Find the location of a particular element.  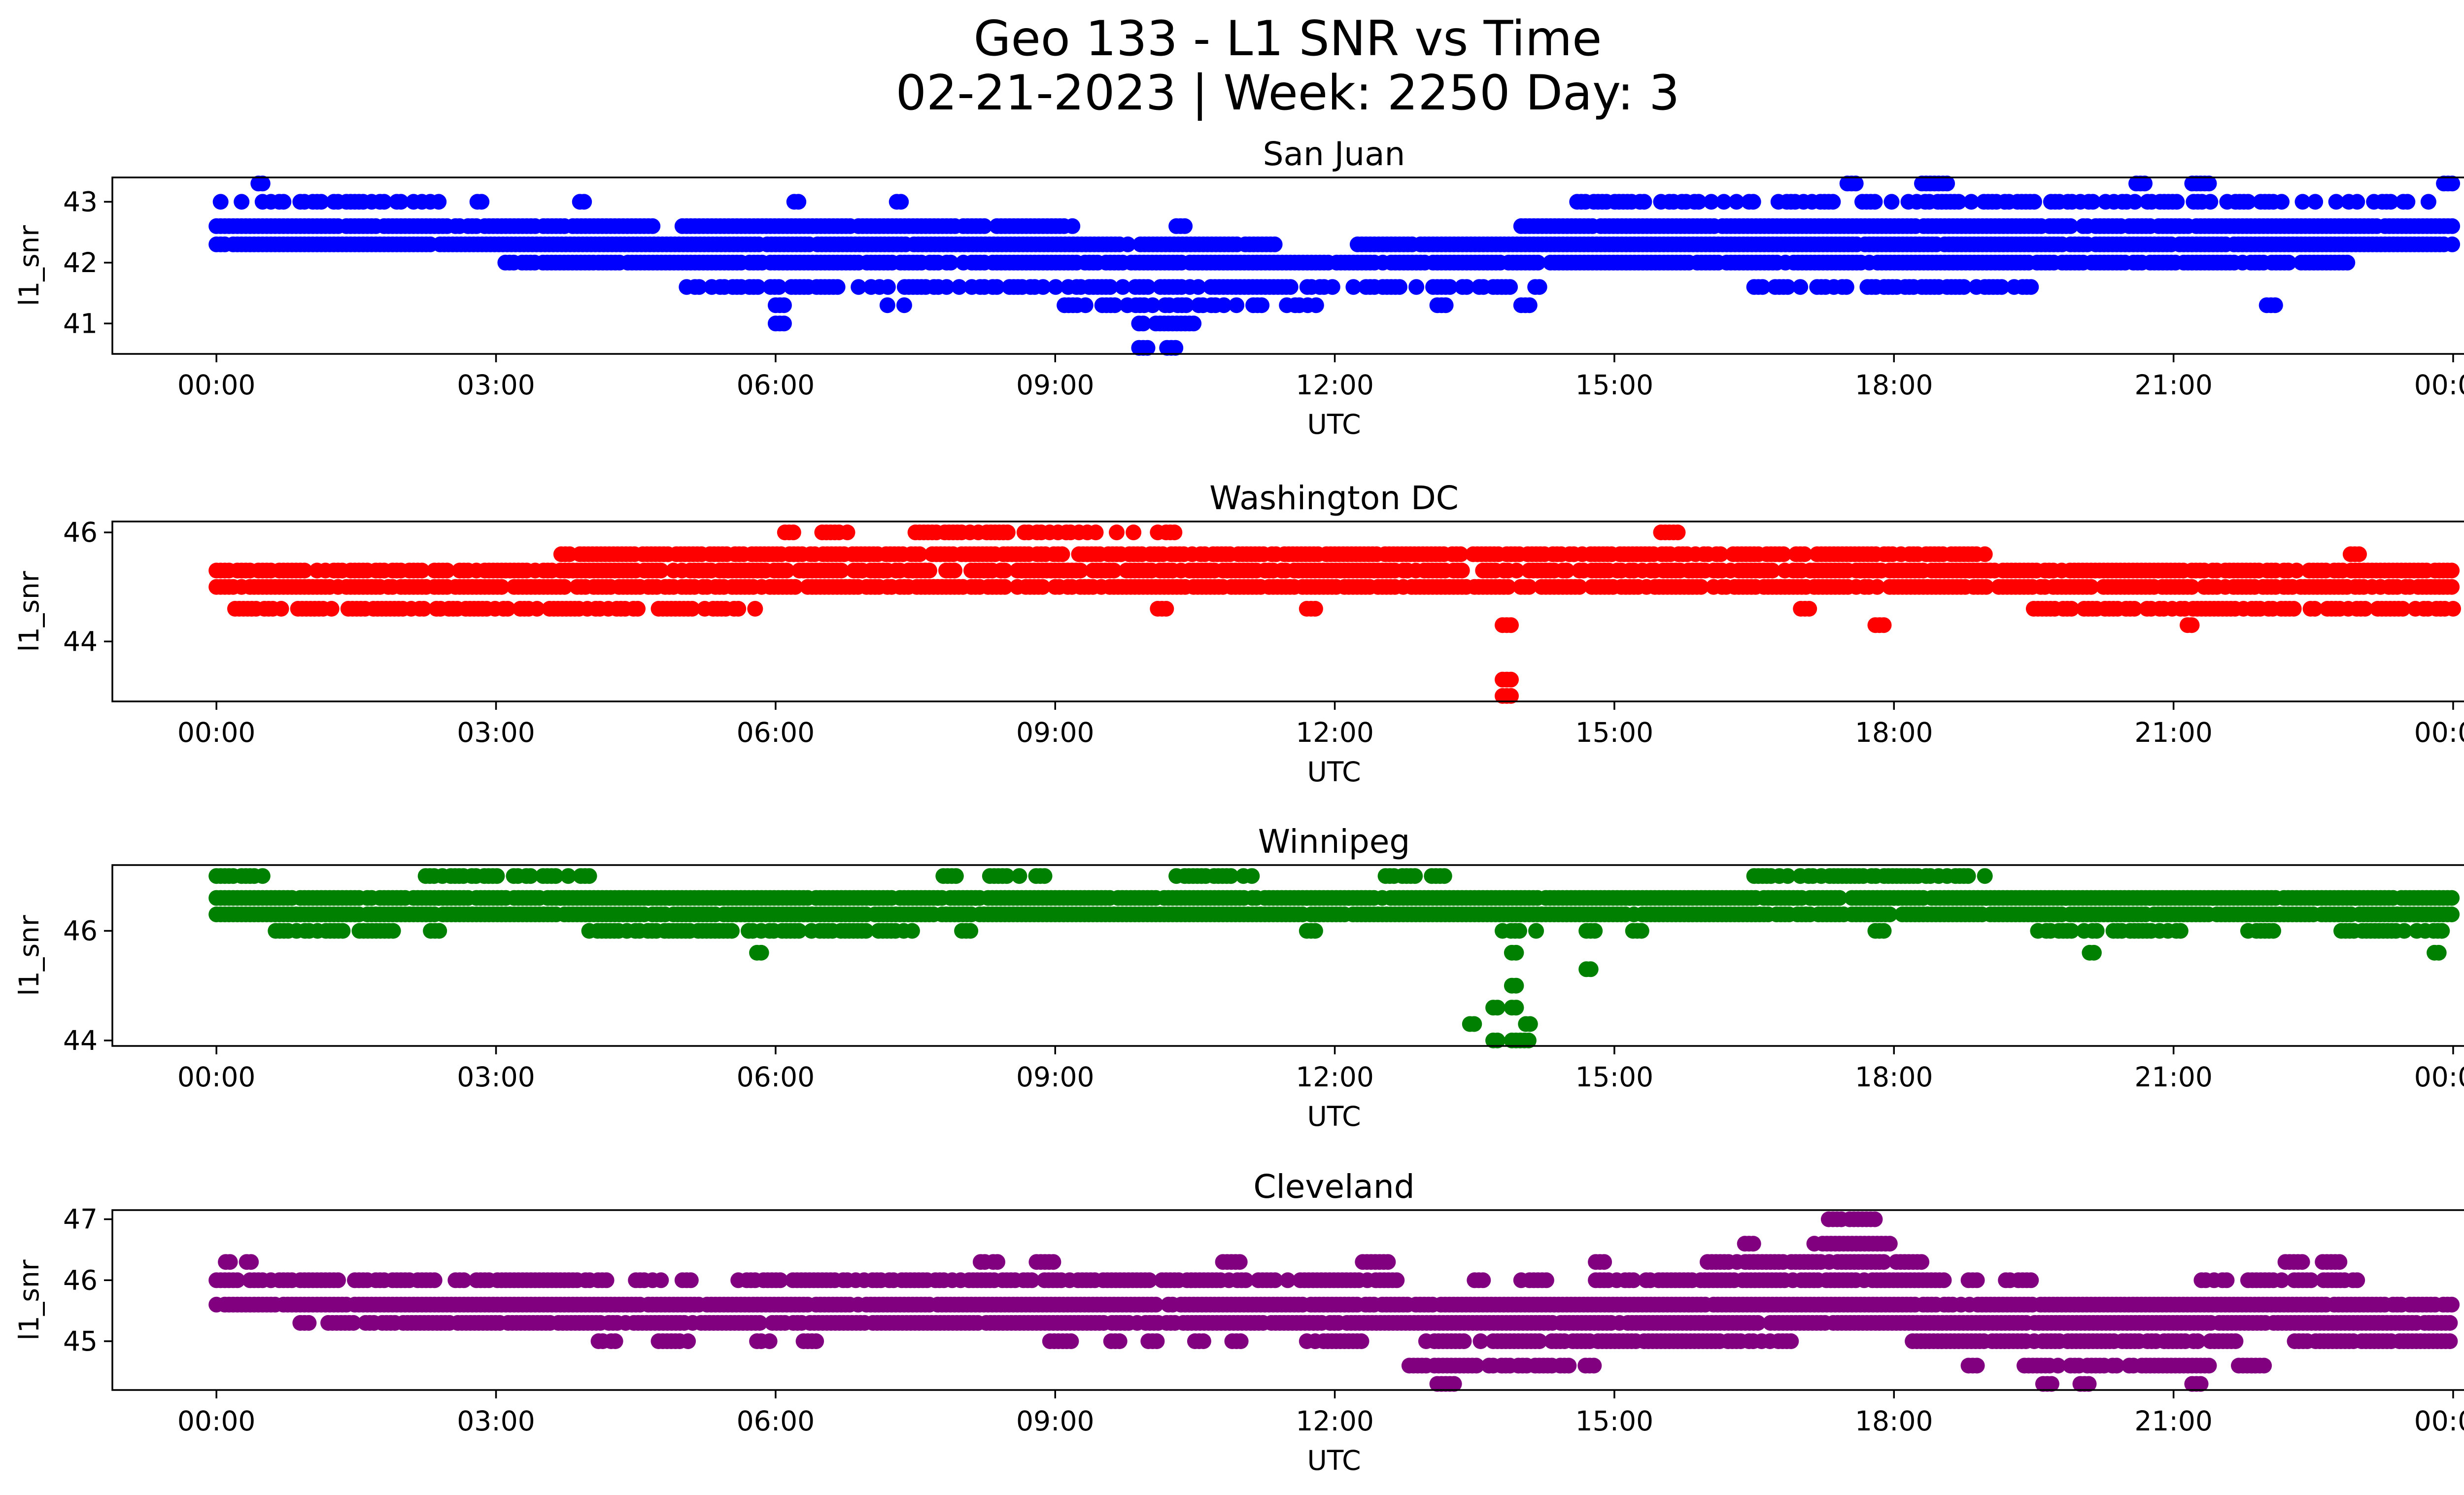

x-tick-label: 12:00 is located at coordinates (1335, 1077).